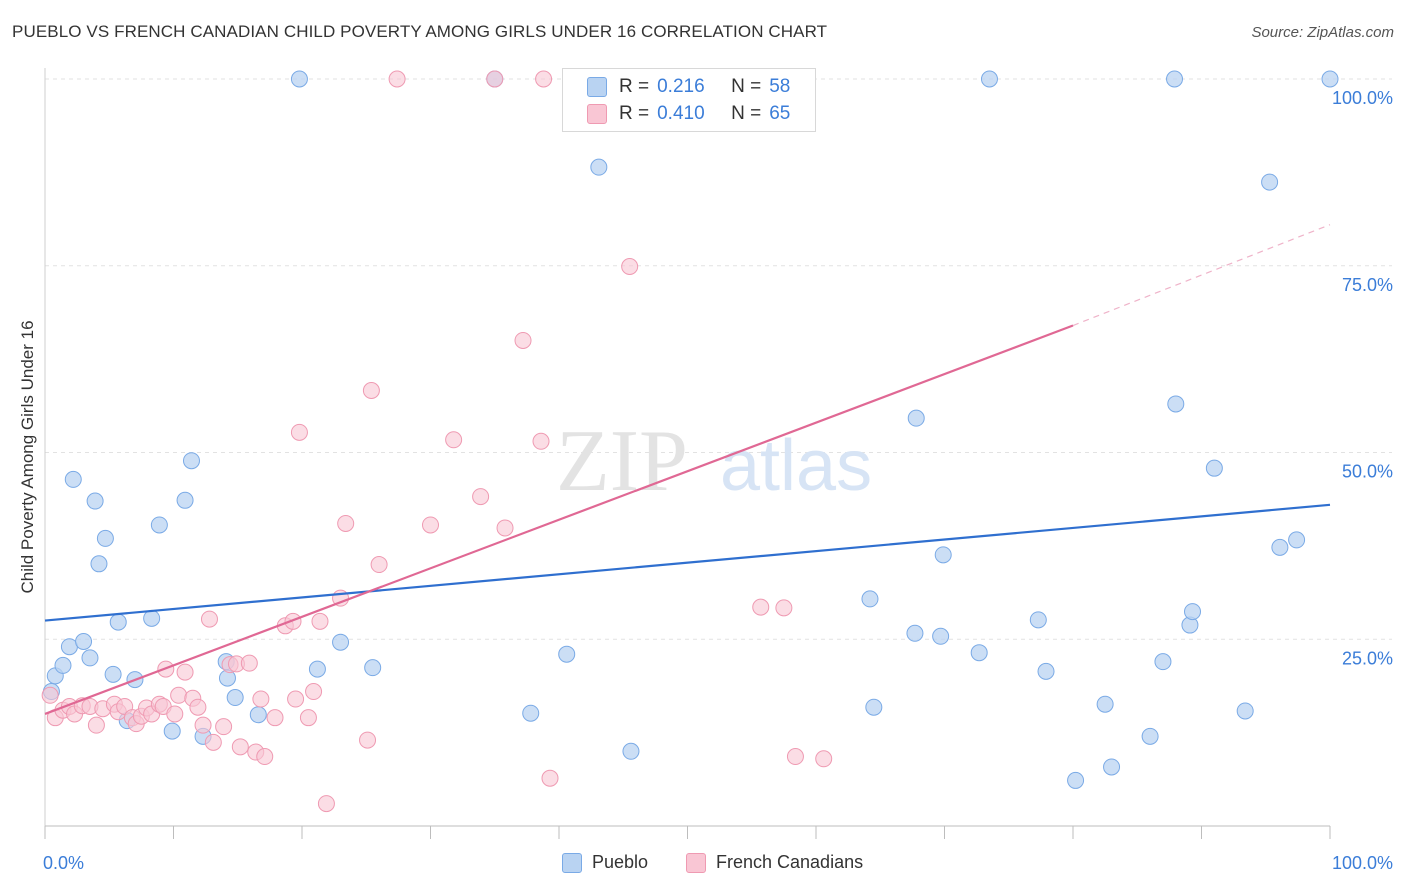  I want to click on legend-n-value: 58, so click(780, 86).